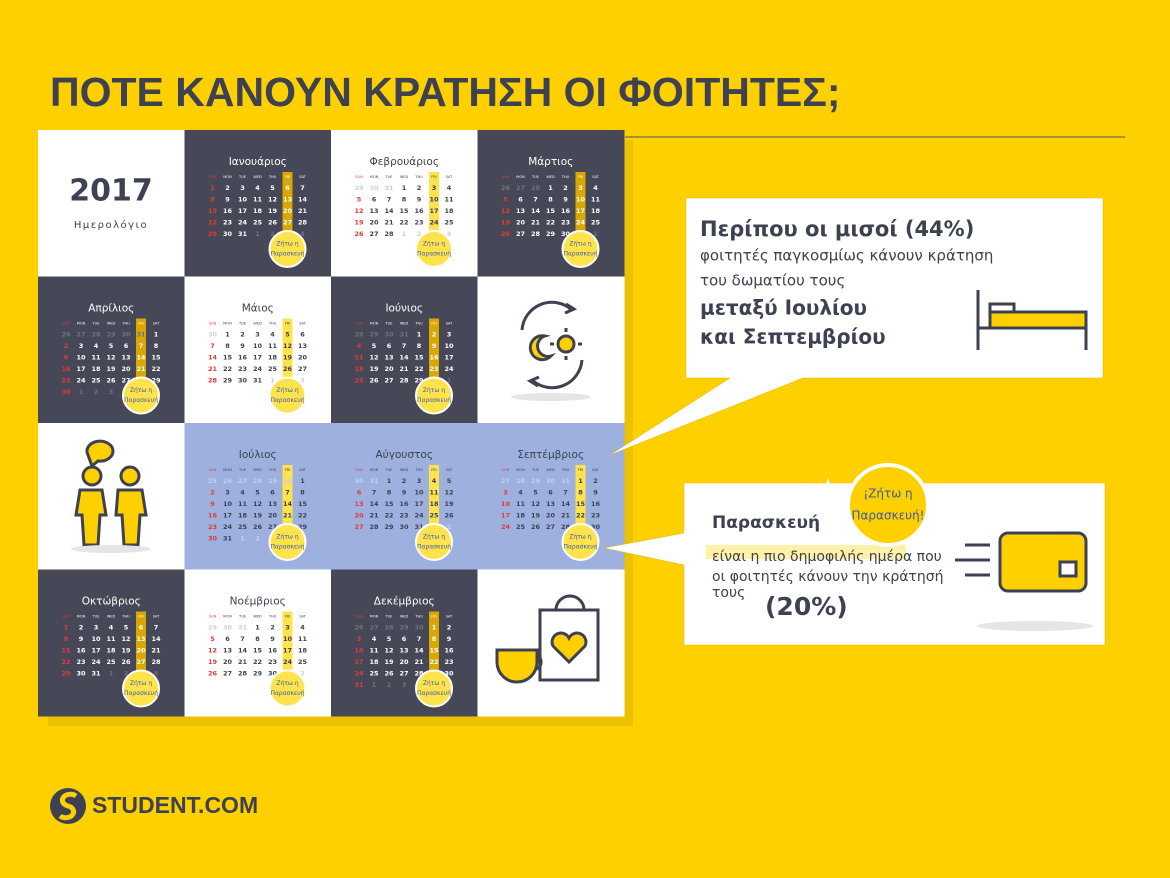 This screenshot has width=1170, height=878. What do you see at coordinates (111, 549) in the screenshot?
I see `icon-shadow` at bounding box center [111, 549].